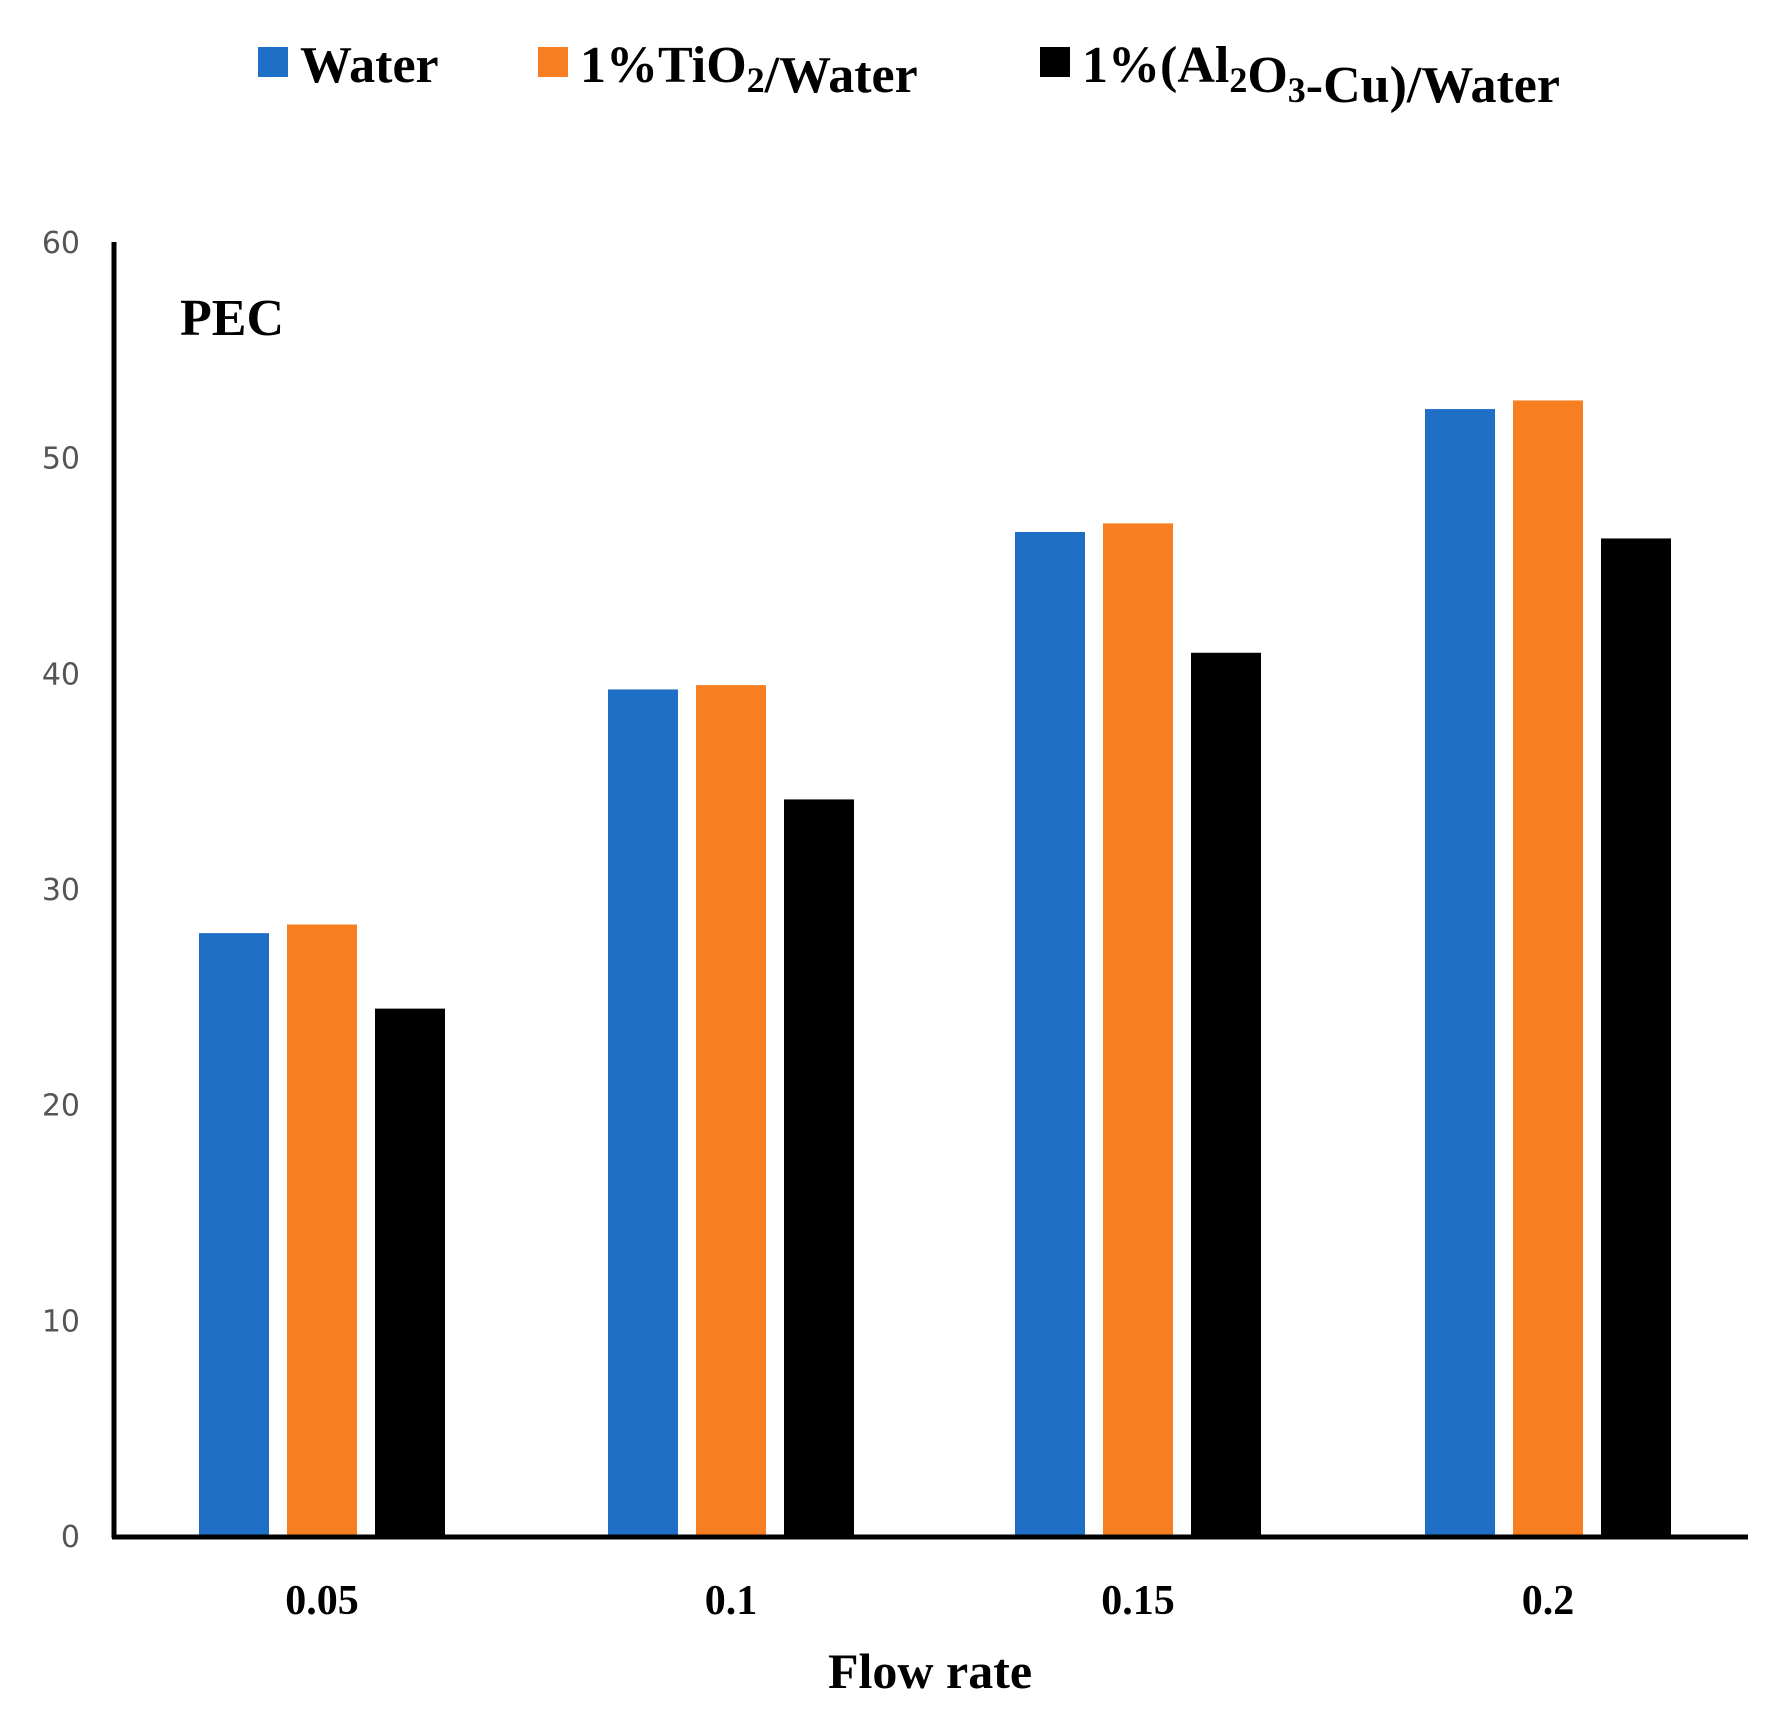 The height and width of the screenshot is (1712, 1769). I want to click on x-tick-label: 0.15, so click(1138, 1601).